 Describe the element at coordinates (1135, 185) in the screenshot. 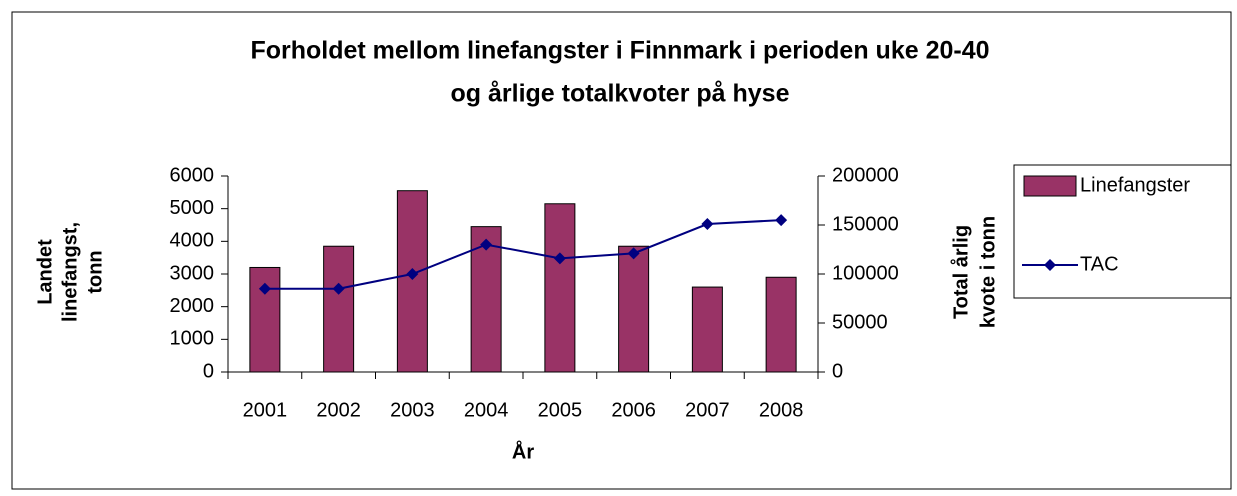

I see `legend-label: Linefangster` at that location.